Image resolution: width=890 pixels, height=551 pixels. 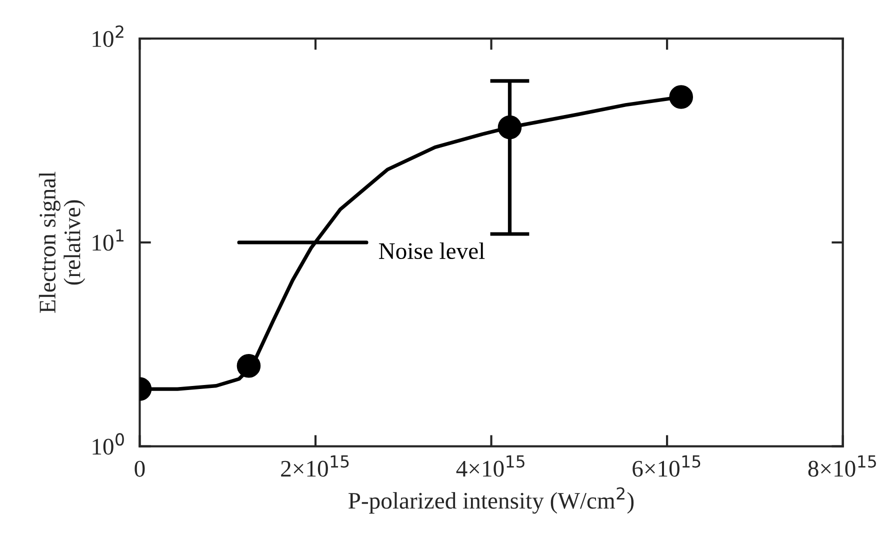 What do you see at coordinates (139, 468) in the screenshot?
I see `x-tick-label: 0` at bounding box center [139, 468].